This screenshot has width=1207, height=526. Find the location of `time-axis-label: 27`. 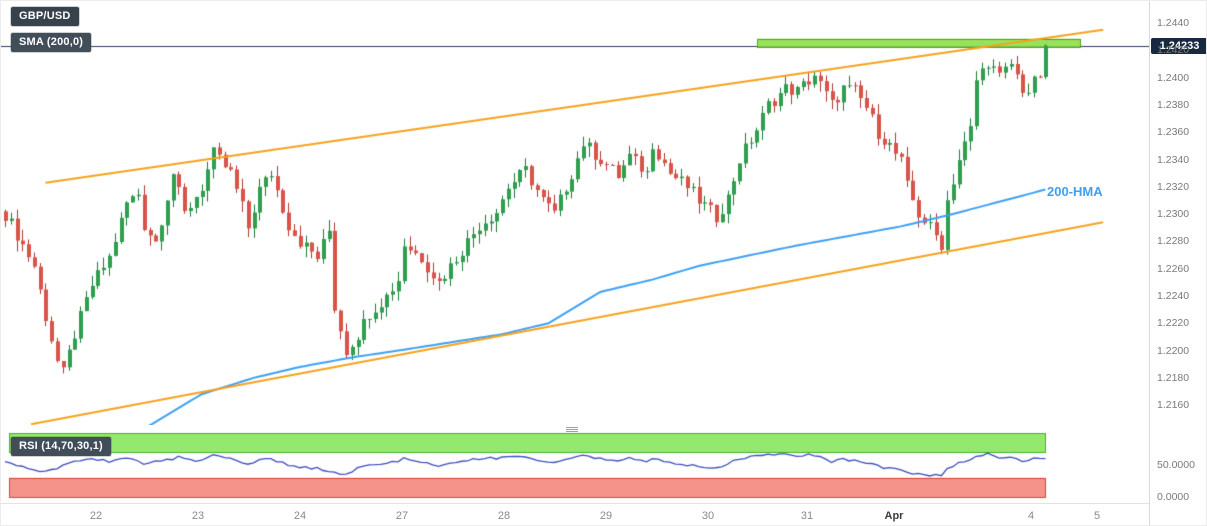

time-axis-label: 27 is located at coordinates (402, 516).